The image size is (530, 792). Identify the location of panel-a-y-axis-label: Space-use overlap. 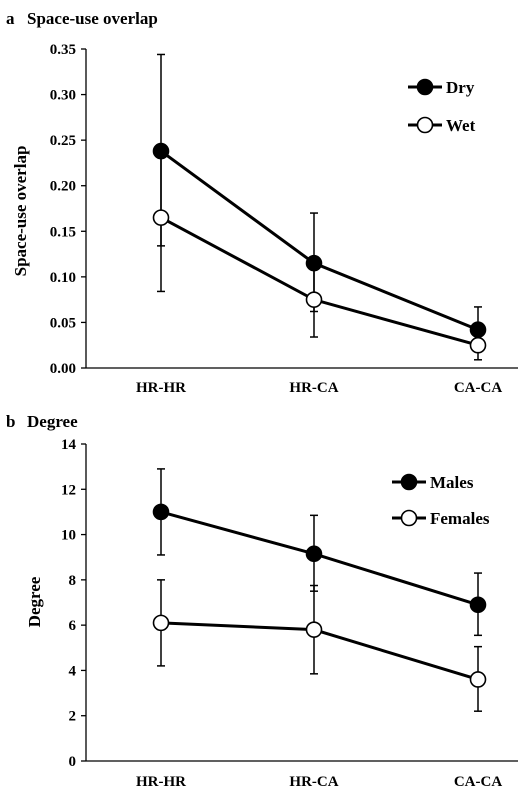
(20, 211).